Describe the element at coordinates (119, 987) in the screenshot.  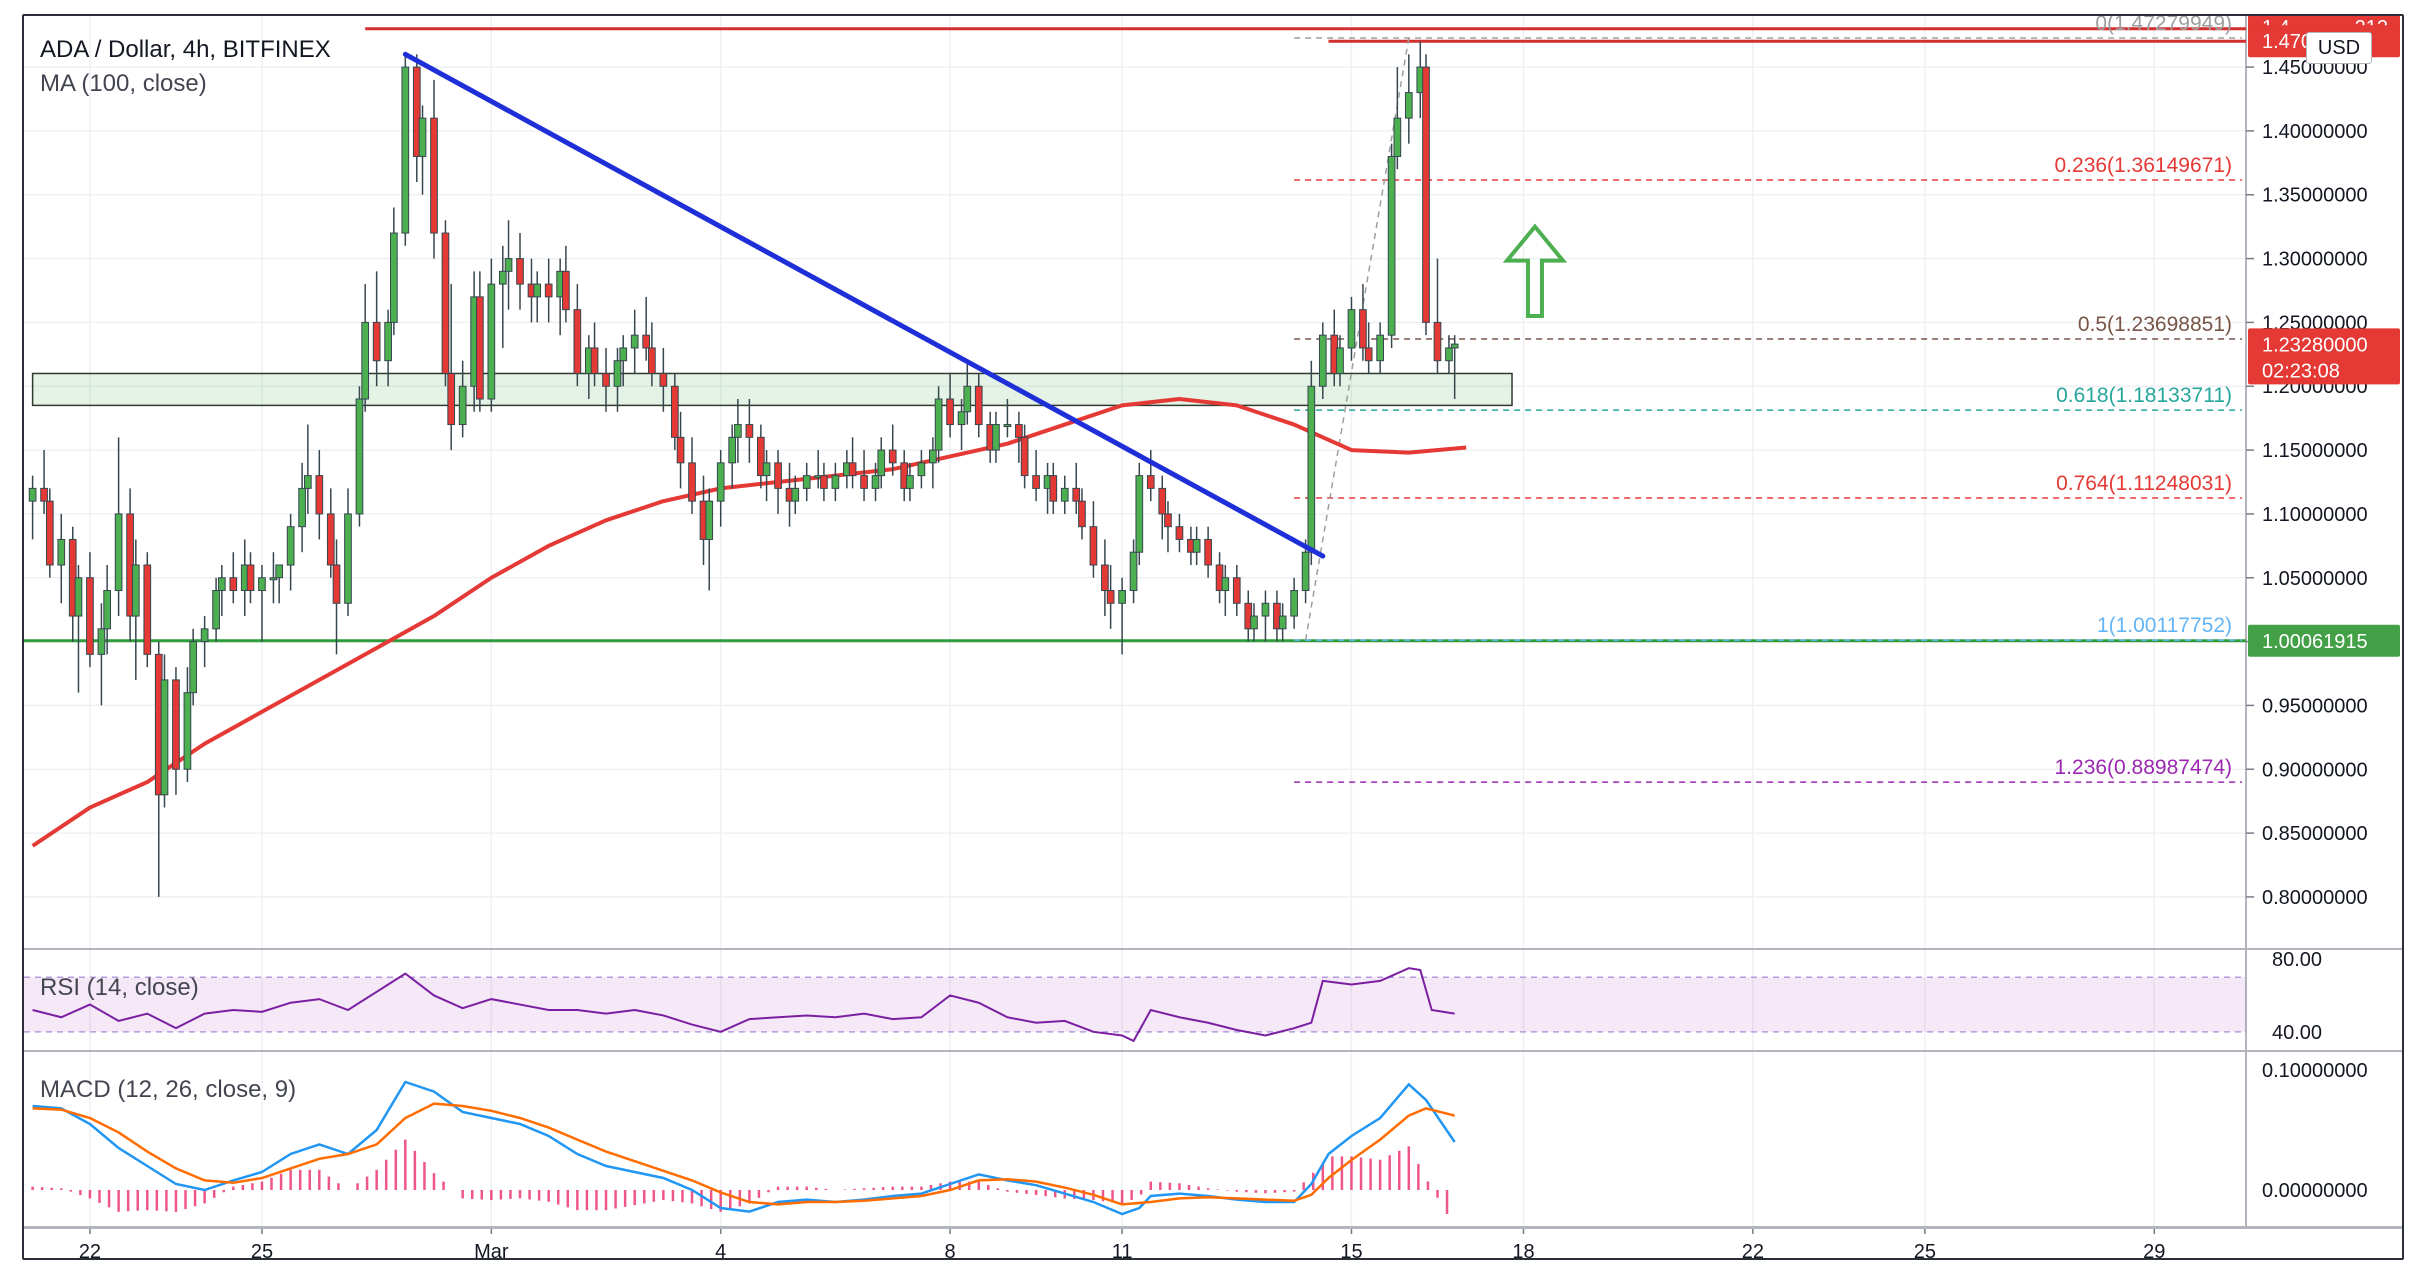
I see `rsi-legend: RSI (14, close)` at that location.